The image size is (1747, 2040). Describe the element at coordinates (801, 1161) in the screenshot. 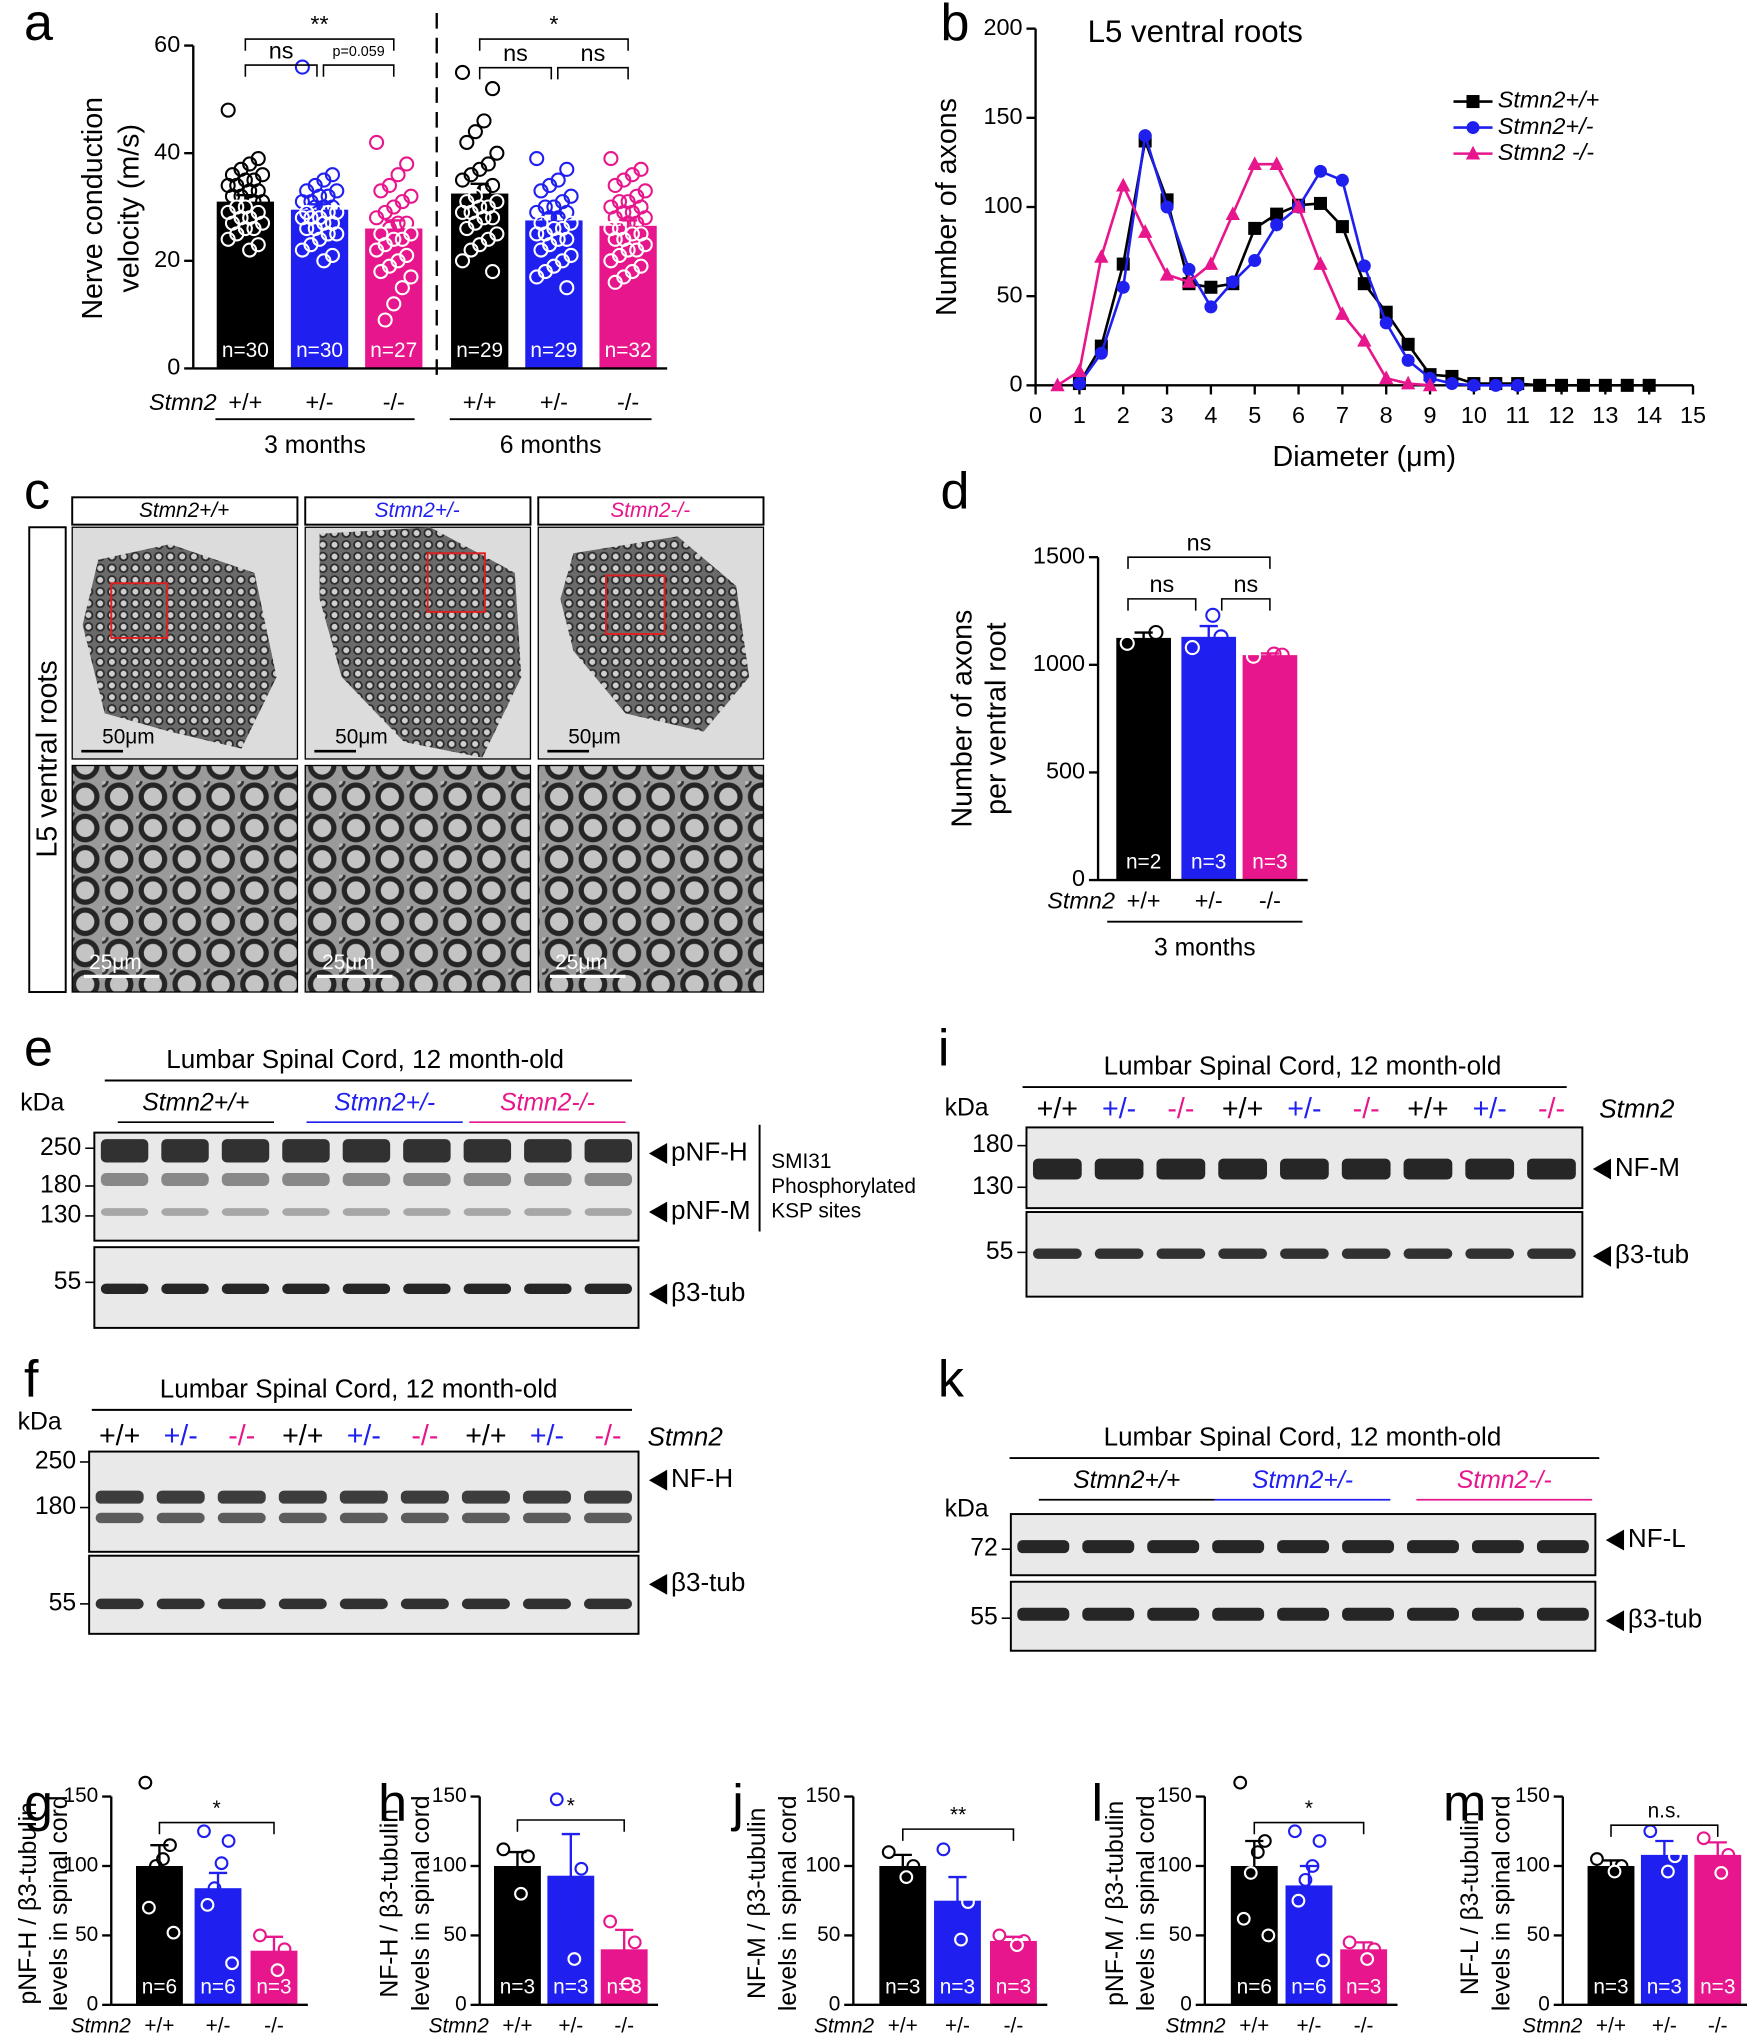

I see `note-label: SMI31` at that location.